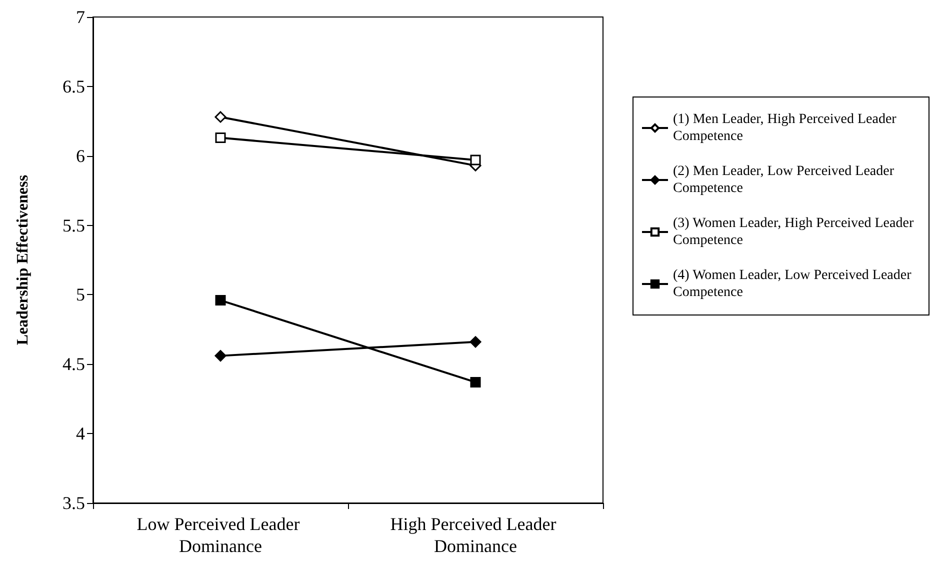 This screenshot has height=567, width=931. What do you see at coordinates (794, 284) in the screenshot?
I see `legend-label: (4) Women Leader, Low Perceived Leader Competence` at bounding box center [794, 284].